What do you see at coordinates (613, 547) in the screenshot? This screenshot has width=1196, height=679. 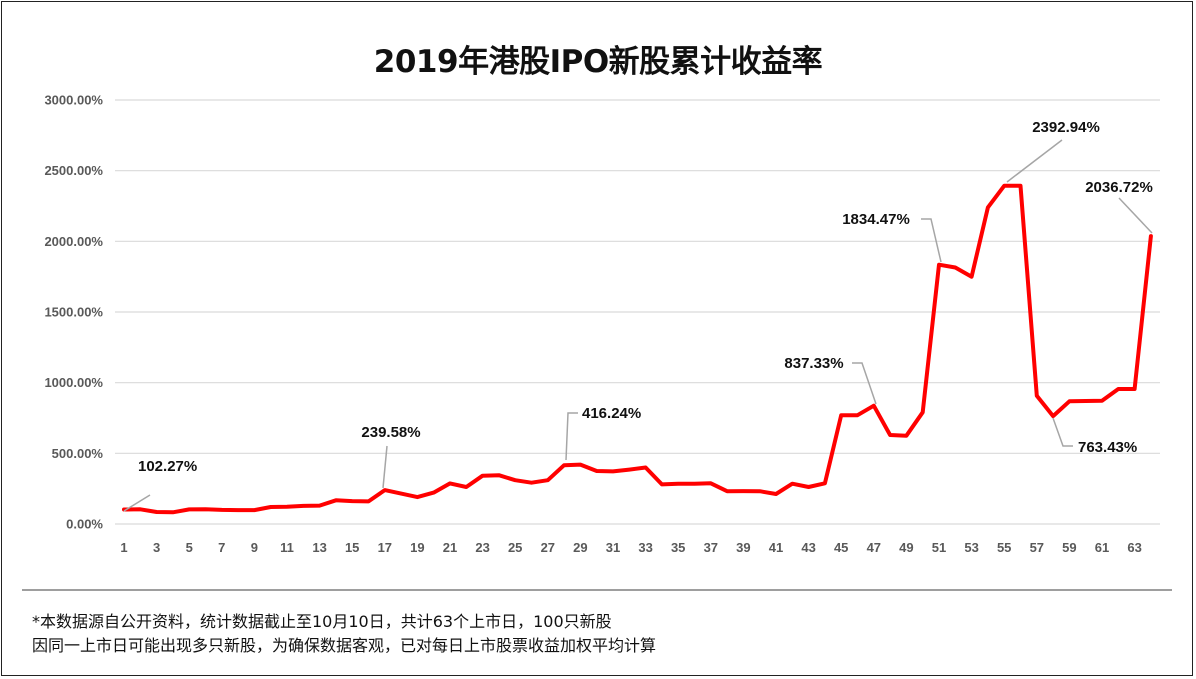 I see `x-tick-label: 31` at bounding box center [613, 547].